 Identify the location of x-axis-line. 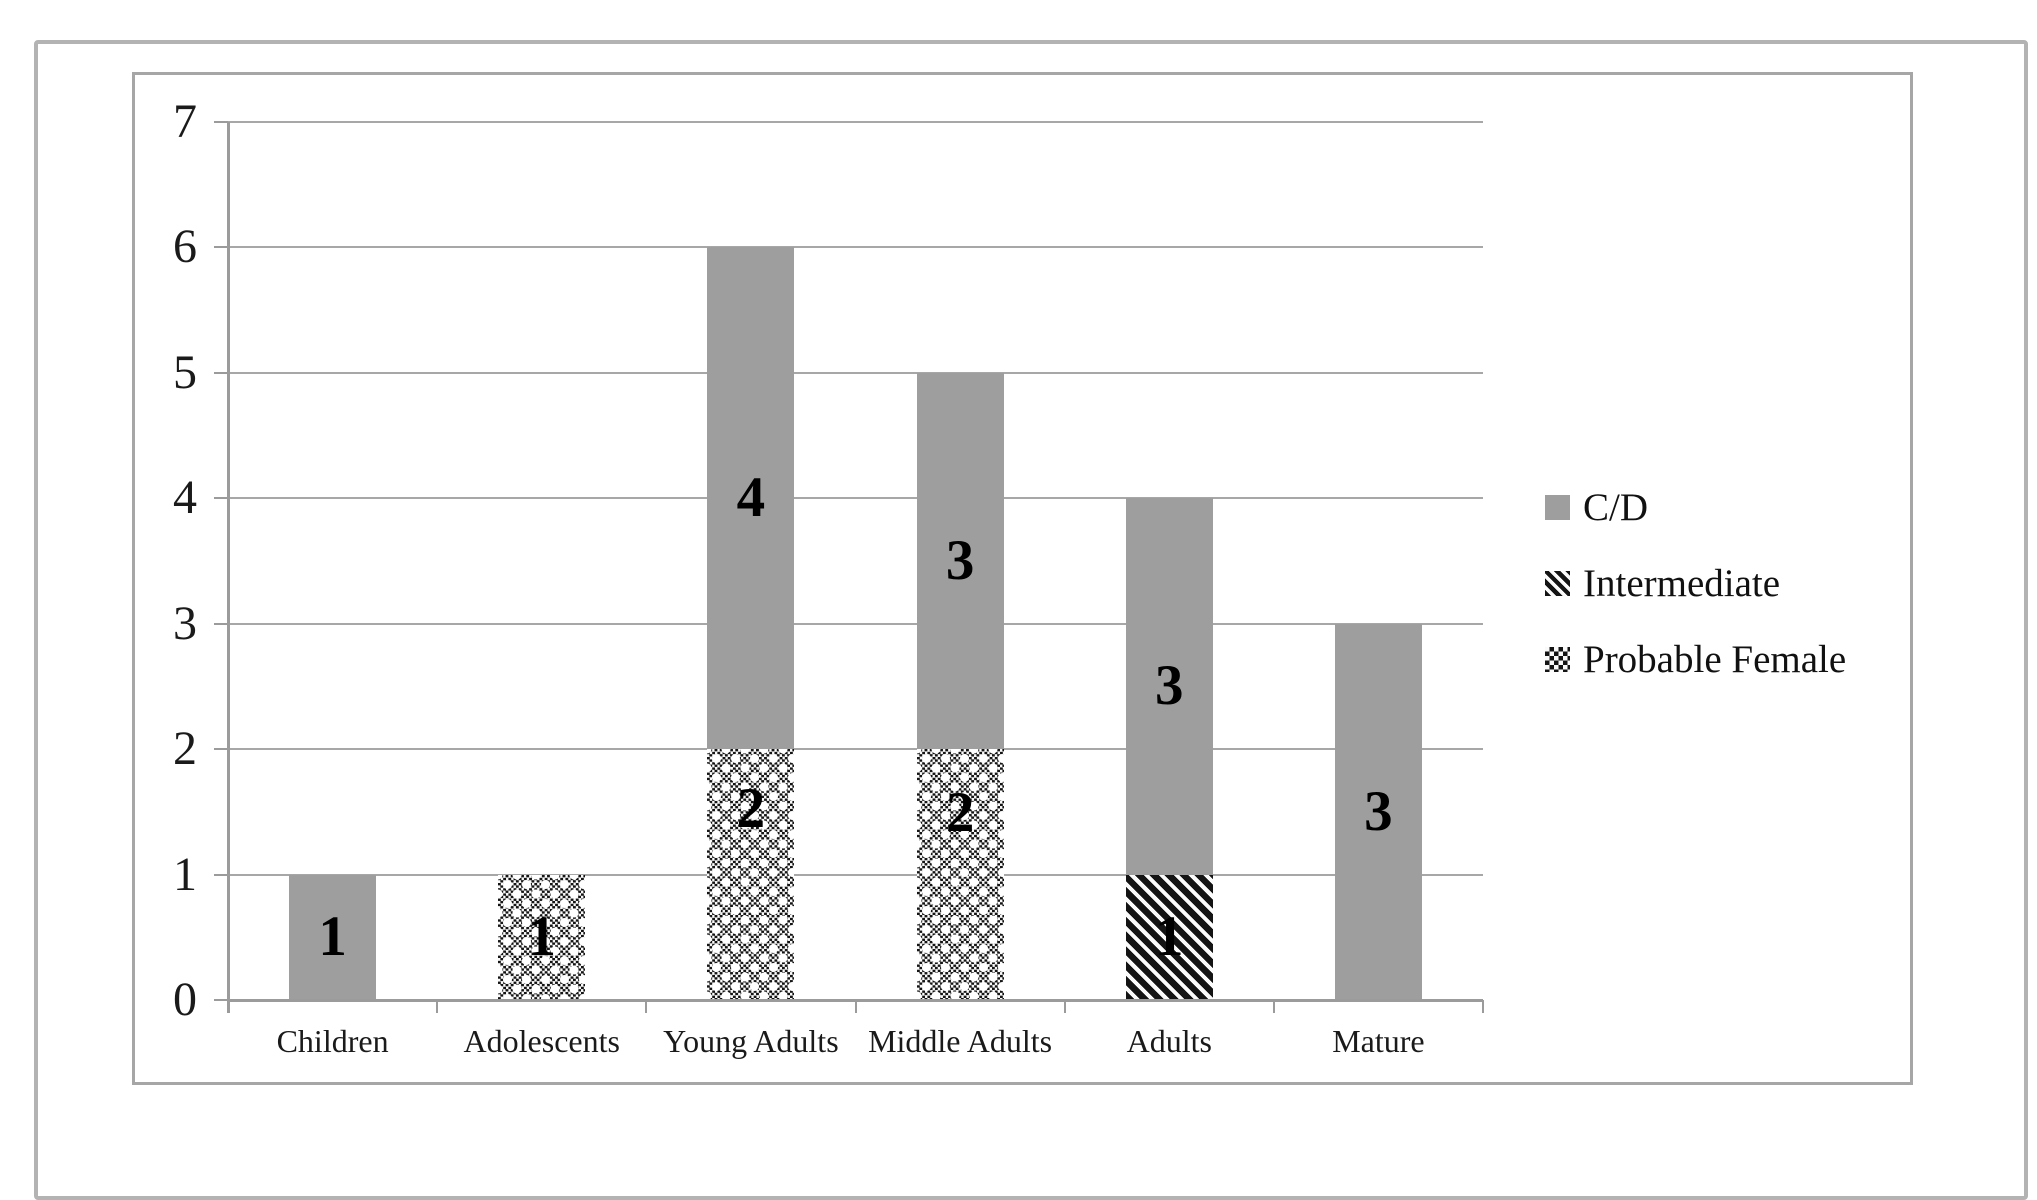
(855, 1000).